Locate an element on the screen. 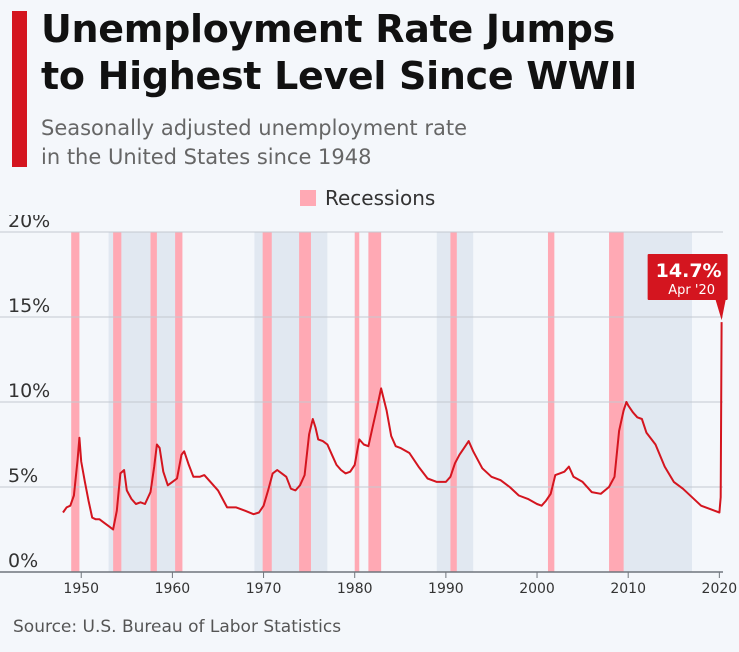 This screenshot has height=652, width=739. x-tick-label: 1950 is located at coordinates (81, 589).